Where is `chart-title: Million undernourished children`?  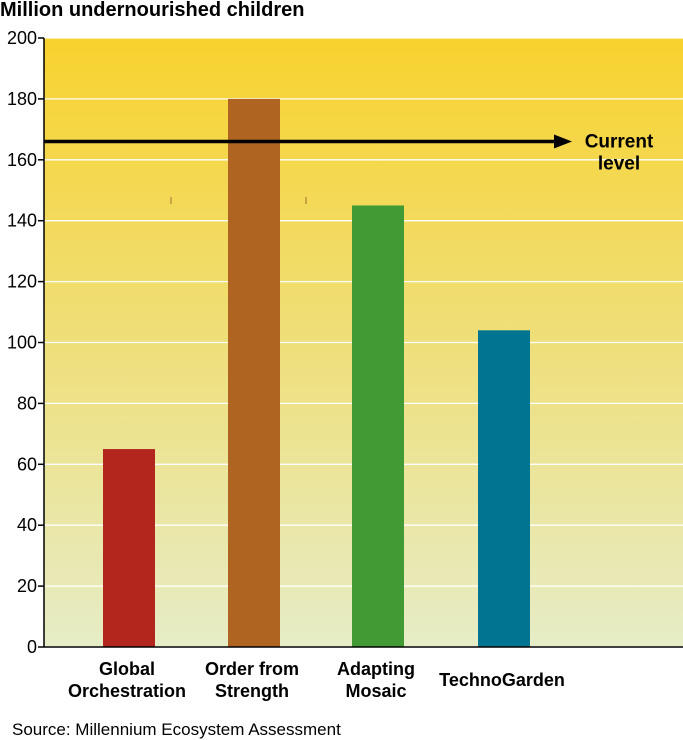
chart-title: Million undernourished children is located at coordinates (152, 10).